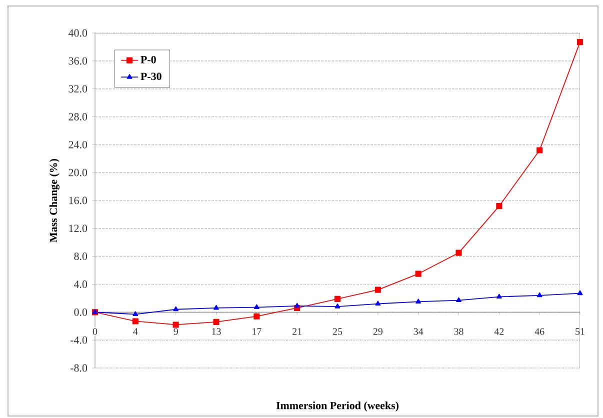 The height and width of the screenshot is (418, 603). I want to click on y-tick-label: 40.0, so click(78, 33).